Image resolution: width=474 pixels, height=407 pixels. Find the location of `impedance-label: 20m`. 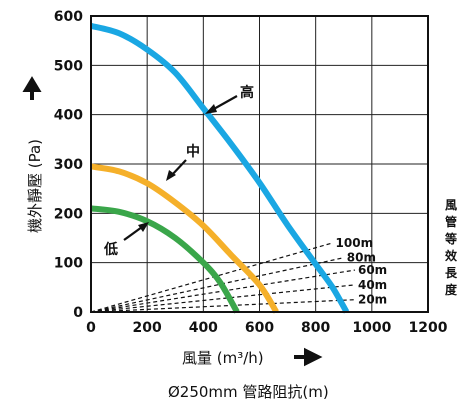

impedance-label: 20m is located at coordinates (372, 300).